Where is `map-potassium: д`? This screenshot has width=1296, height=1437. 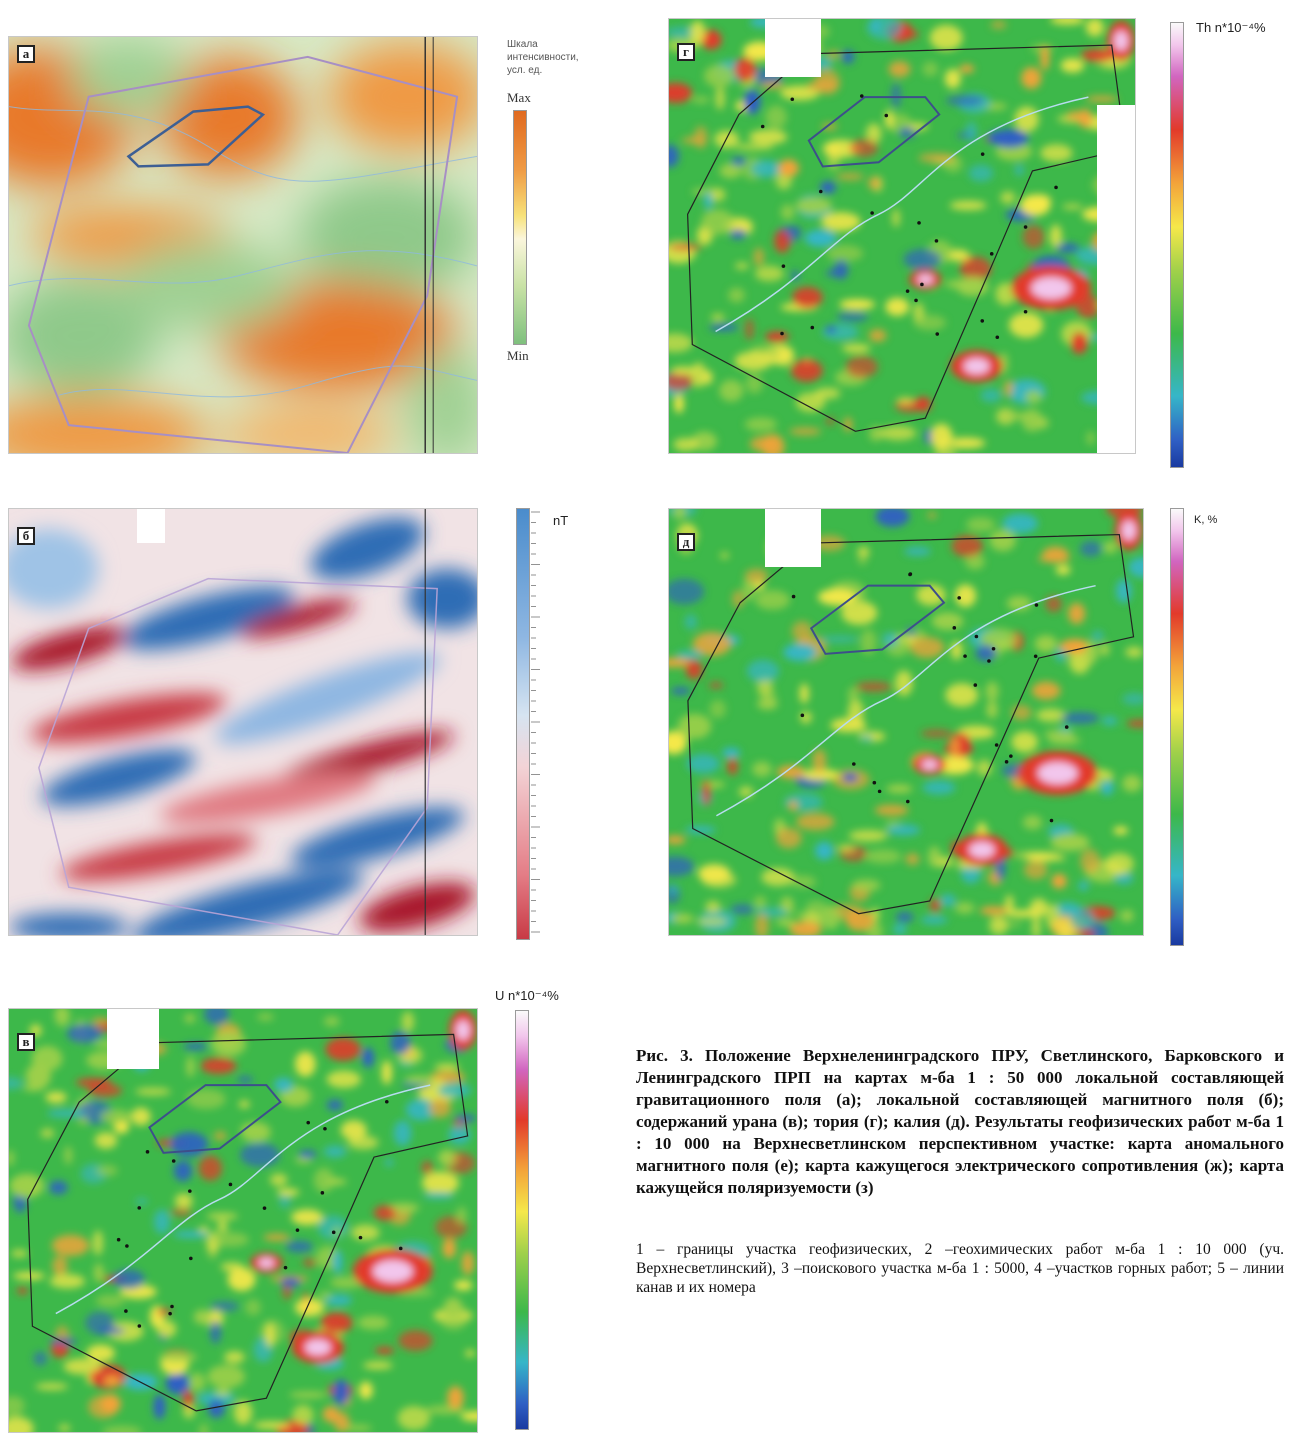
map-potassium: д is located at coordinates (906, 722).